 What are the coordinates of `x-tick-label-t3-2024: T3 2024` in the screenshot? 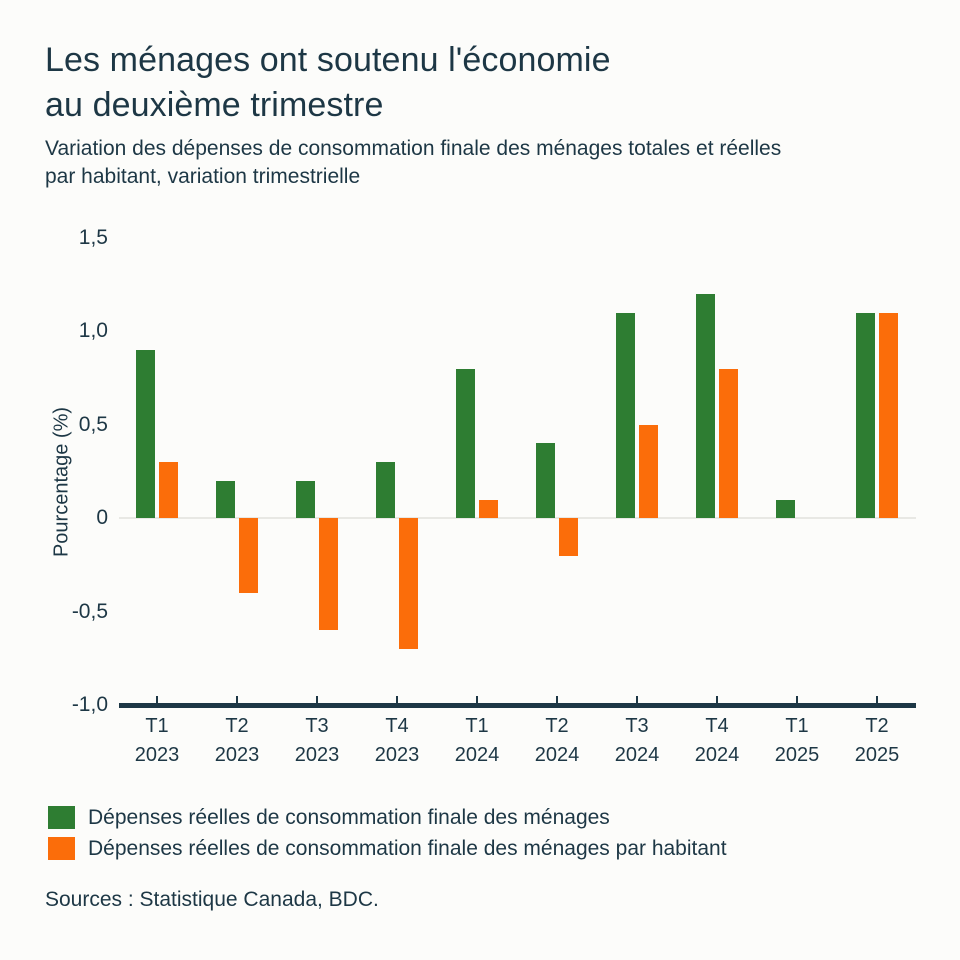 It's located at (637, 741).